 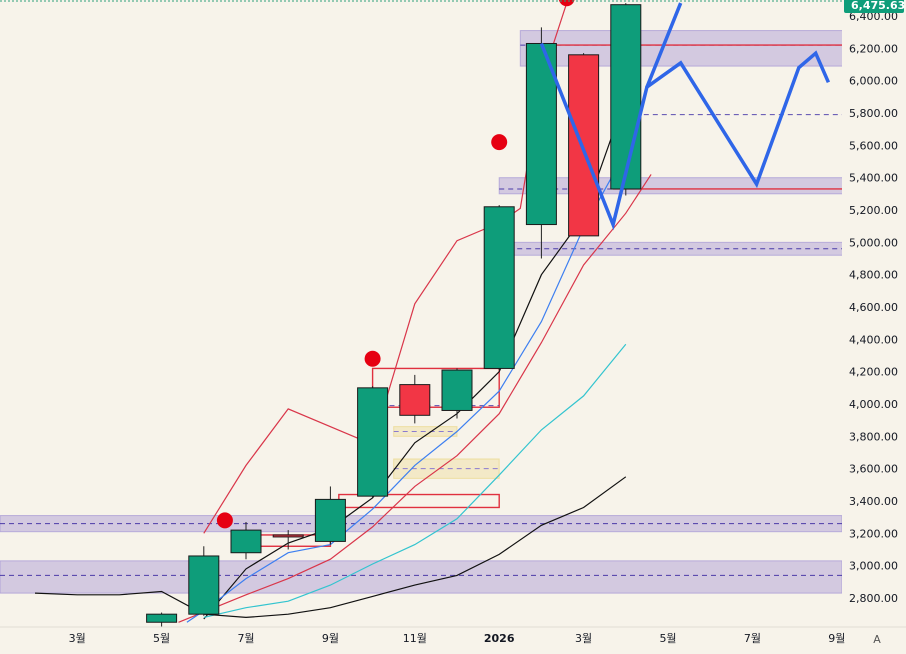 I want to click on current-price-badge, so click(x=874, y=6).